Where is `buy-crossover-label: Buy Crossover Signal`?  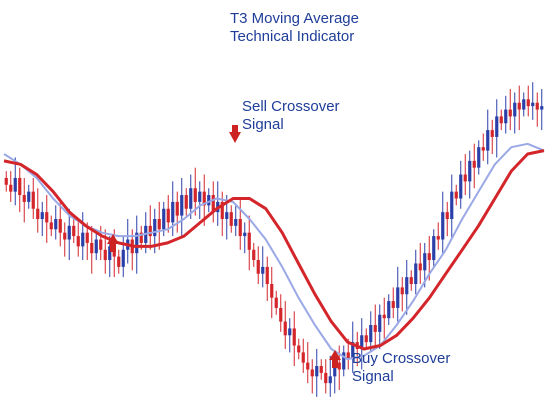
buy-crossover-label: Buy Crossover Signal is located at coordinates (401, 368).